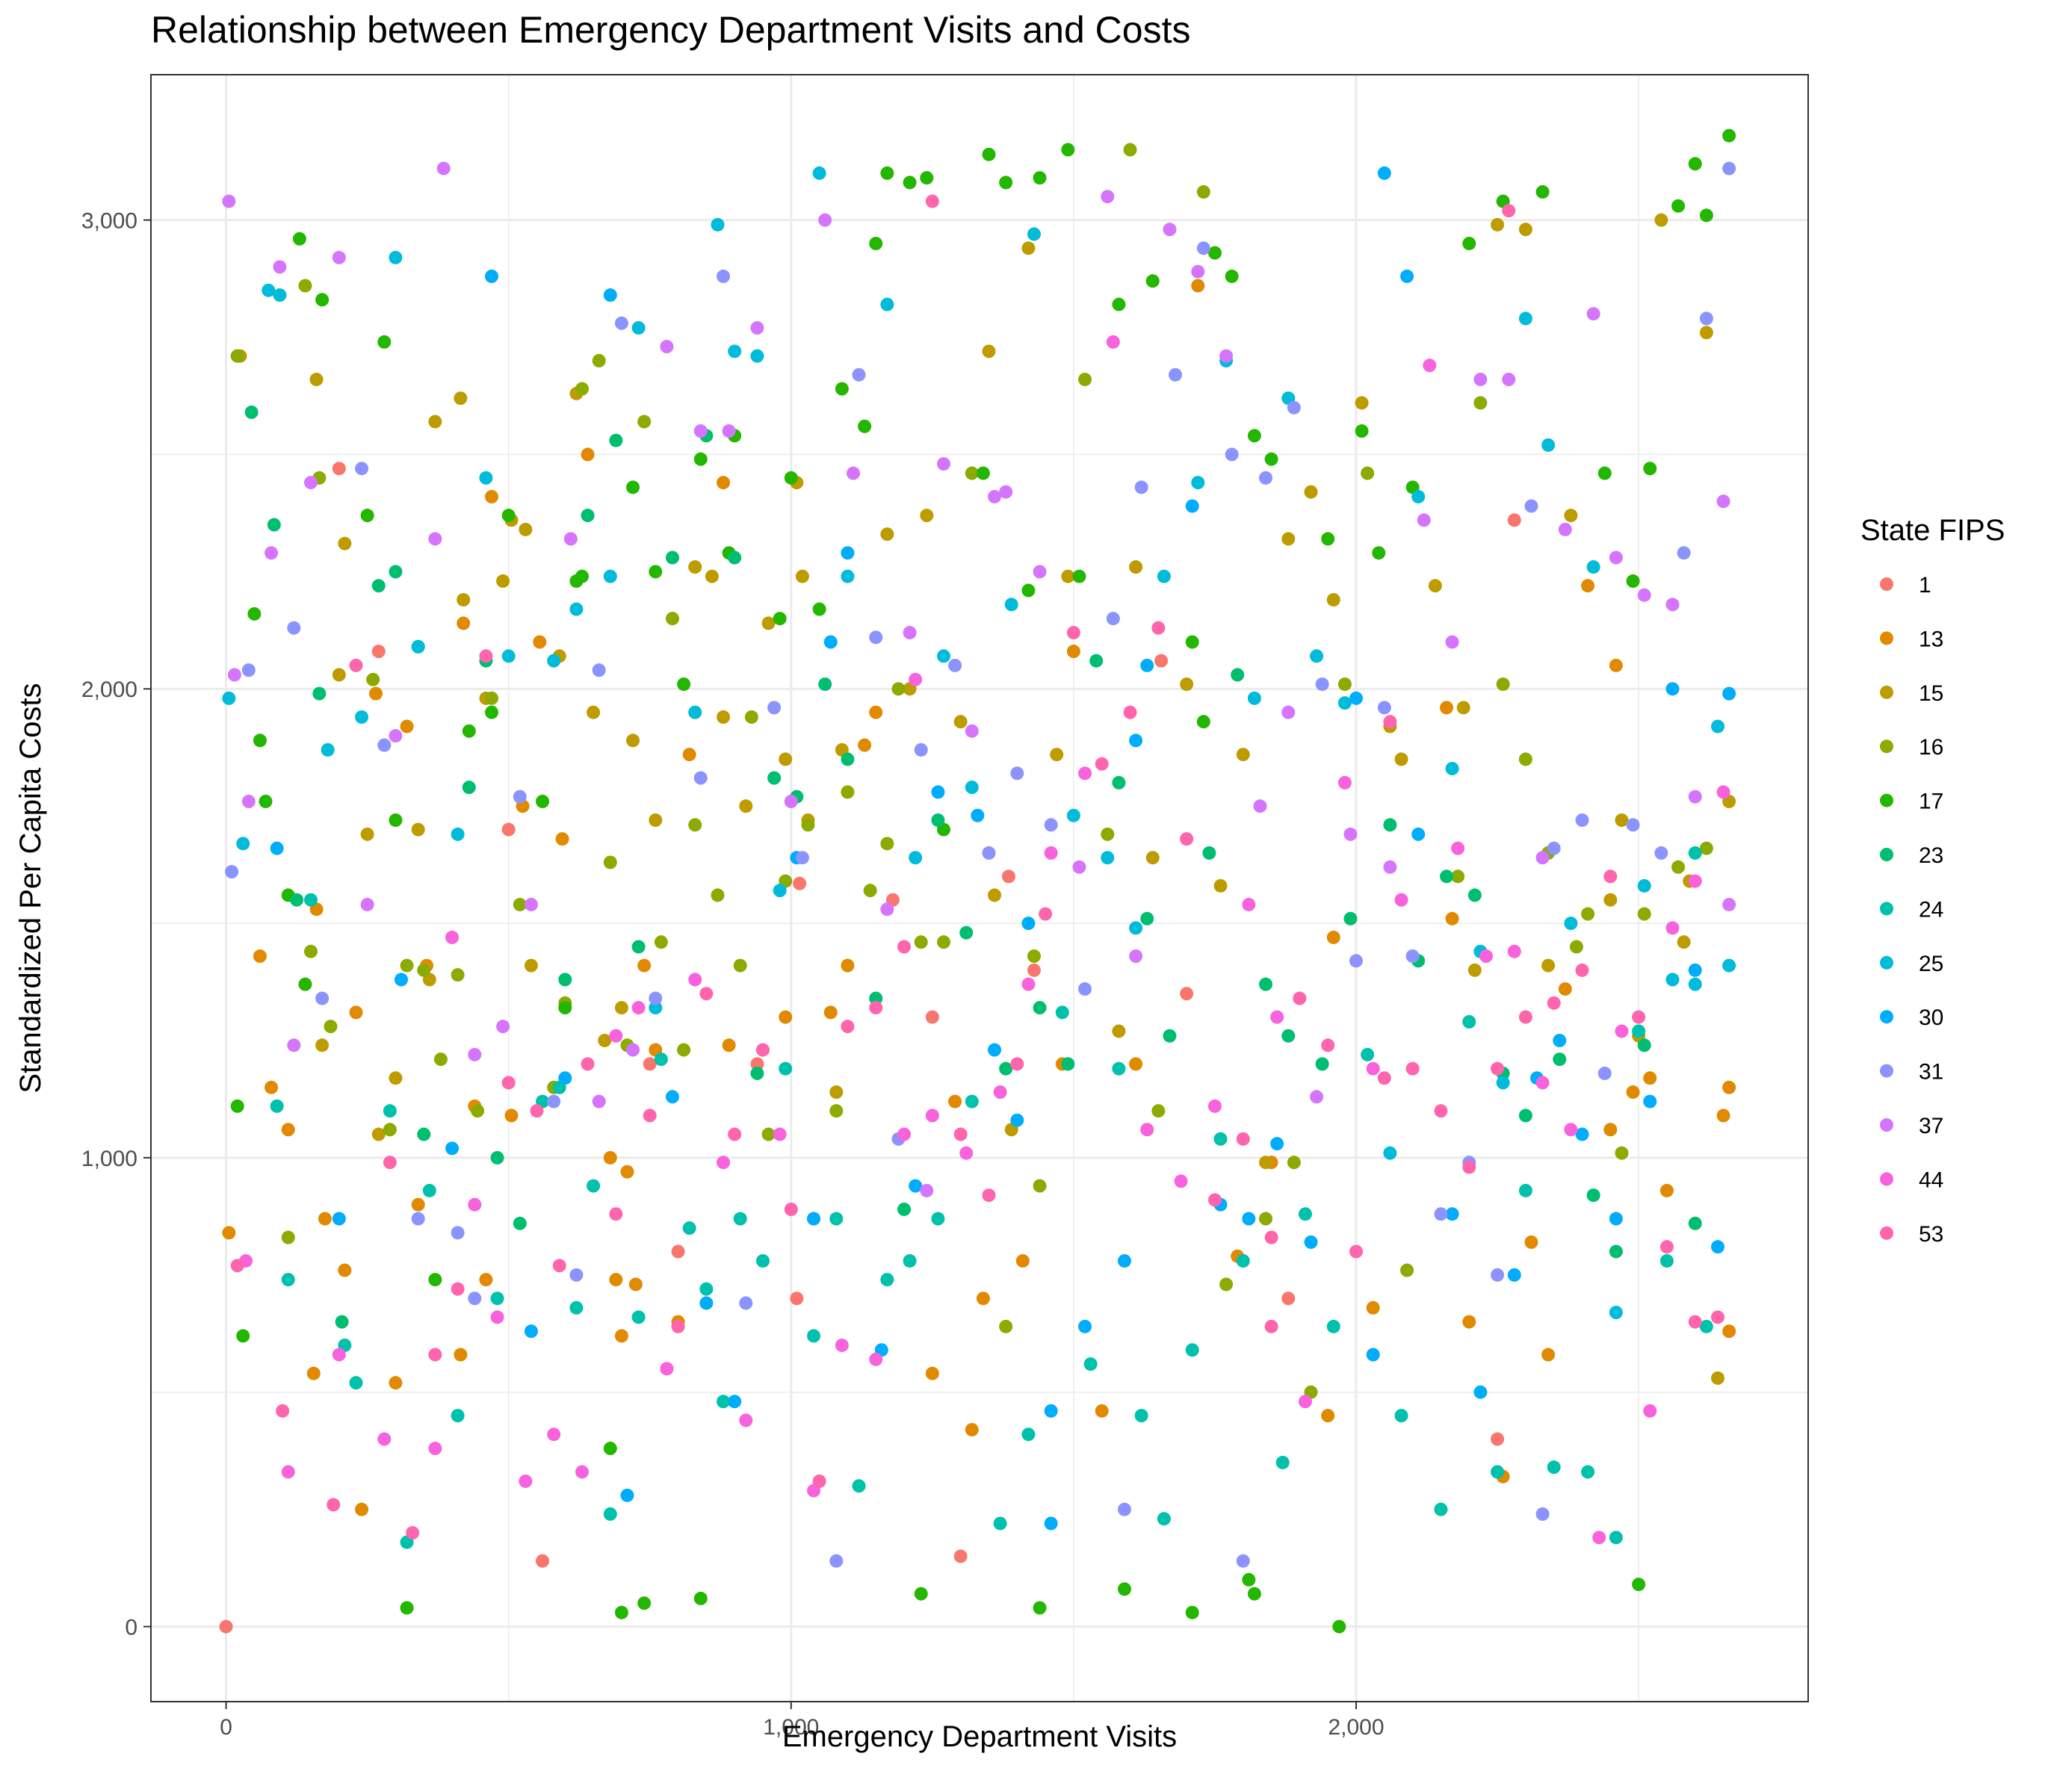 This screenshot has width=2051, height=1792. Describe the element at coordinates (1931, 909) in the screenshot. I see `legend-label: 24` at that location.